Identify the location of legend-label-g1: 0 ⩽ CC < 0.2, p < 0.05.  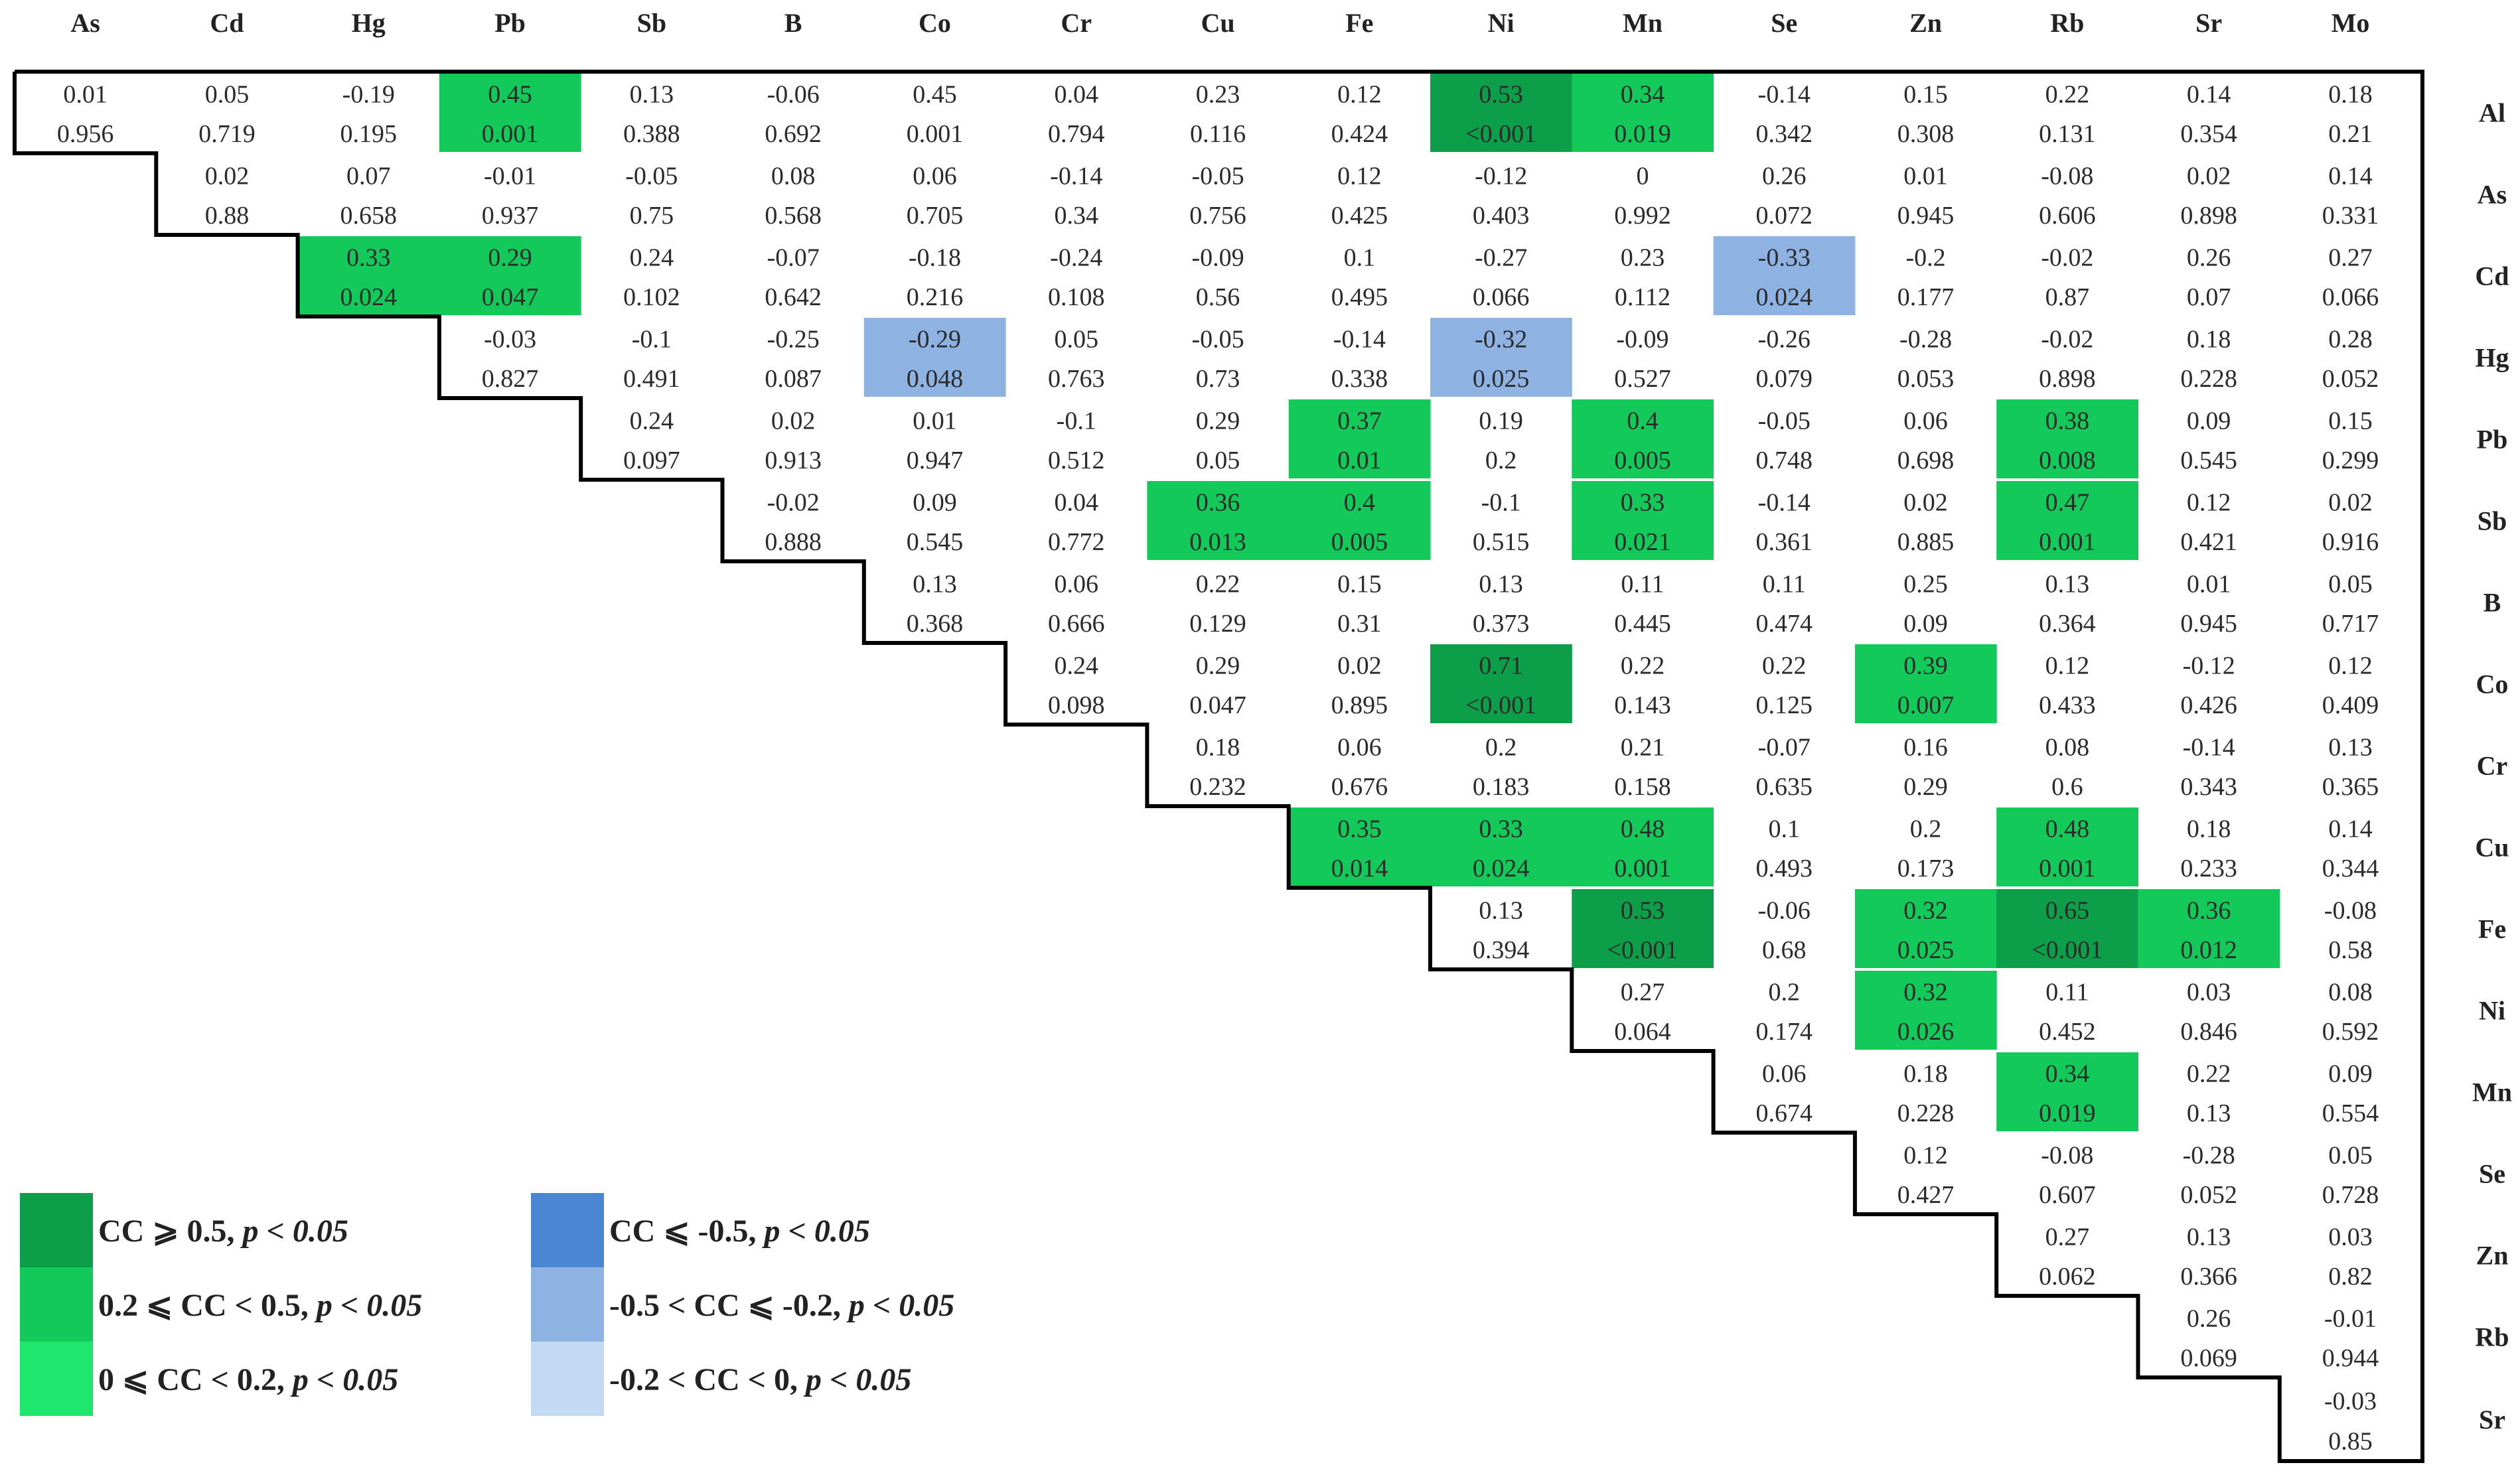
(248, 1379).